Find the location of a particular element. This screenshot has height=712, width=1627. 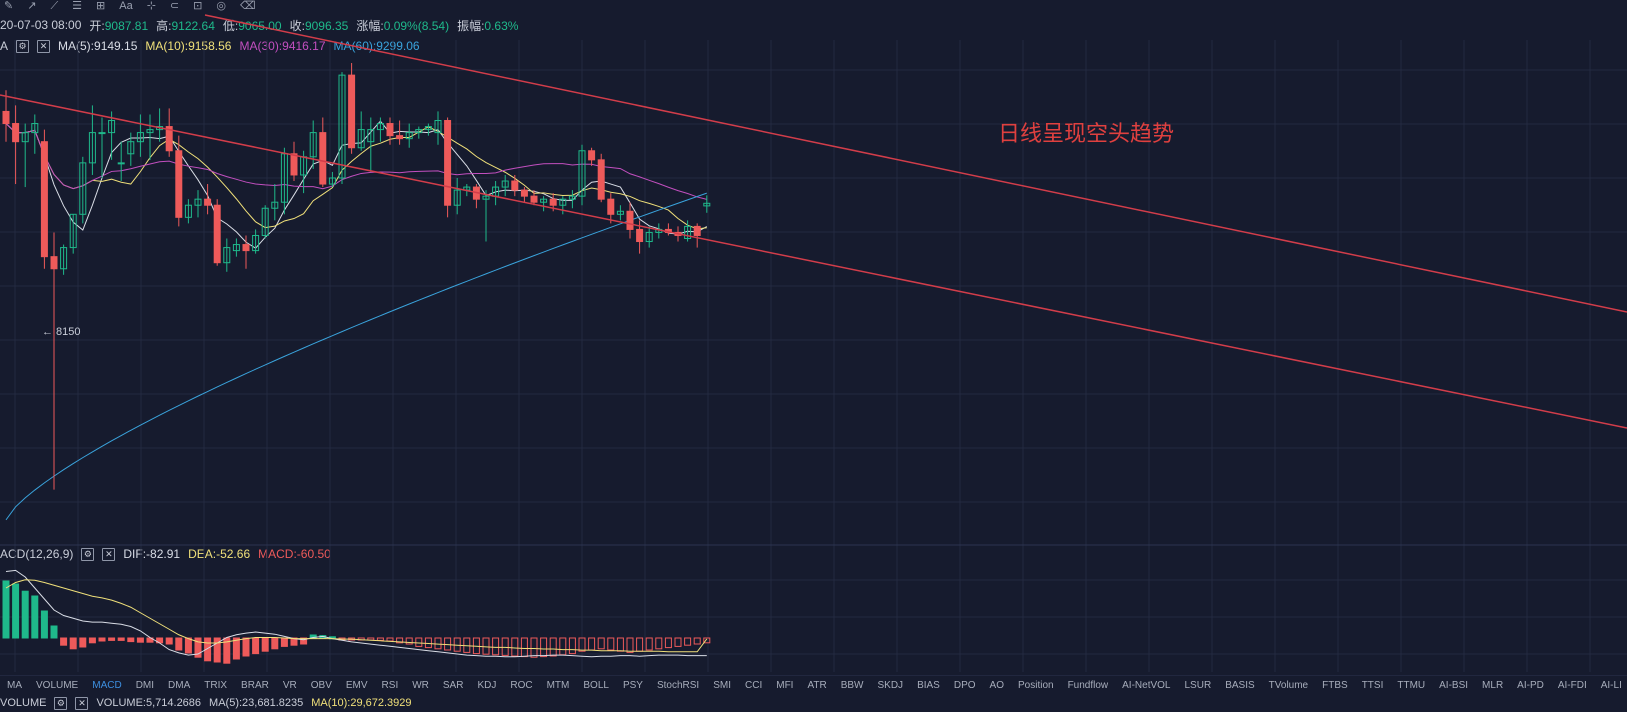

pointer-icon: ↗ is located at coordinates (32, 6).